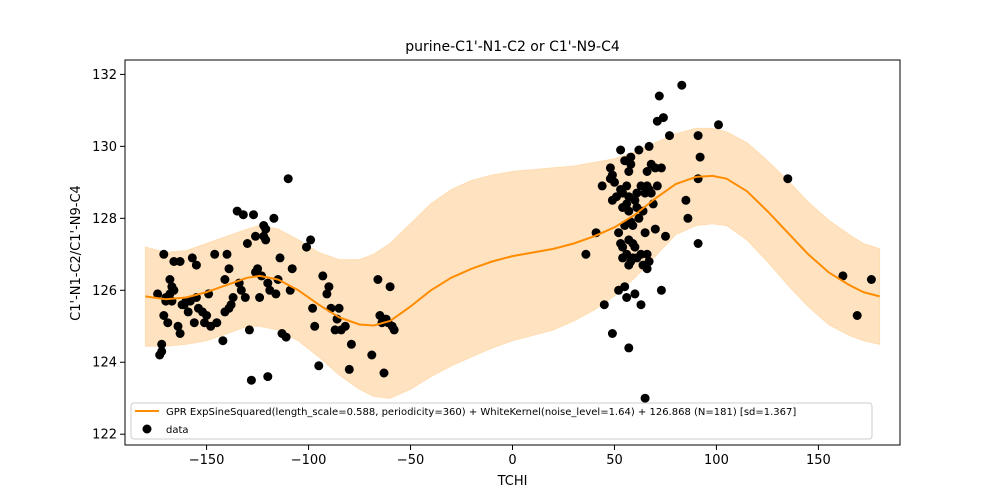 The width and height of the screenshot is (1000, 504). What do you see at coordinates (512, 460) in the screenshot?
I see `x-tick-label: 0` at bounding box center [512, 460].